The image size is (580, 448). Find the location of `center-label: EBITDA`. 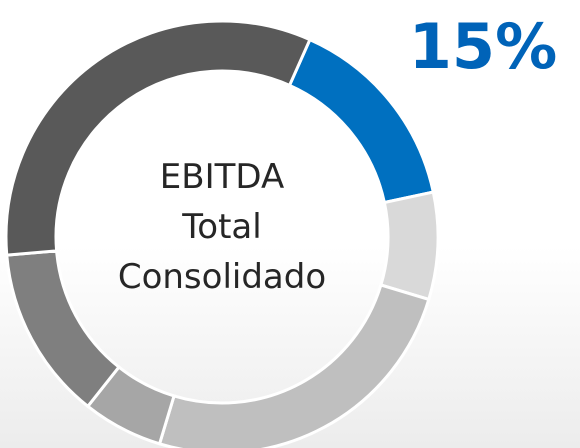

center-label: EBITDA is located at coordinates (222, 177).